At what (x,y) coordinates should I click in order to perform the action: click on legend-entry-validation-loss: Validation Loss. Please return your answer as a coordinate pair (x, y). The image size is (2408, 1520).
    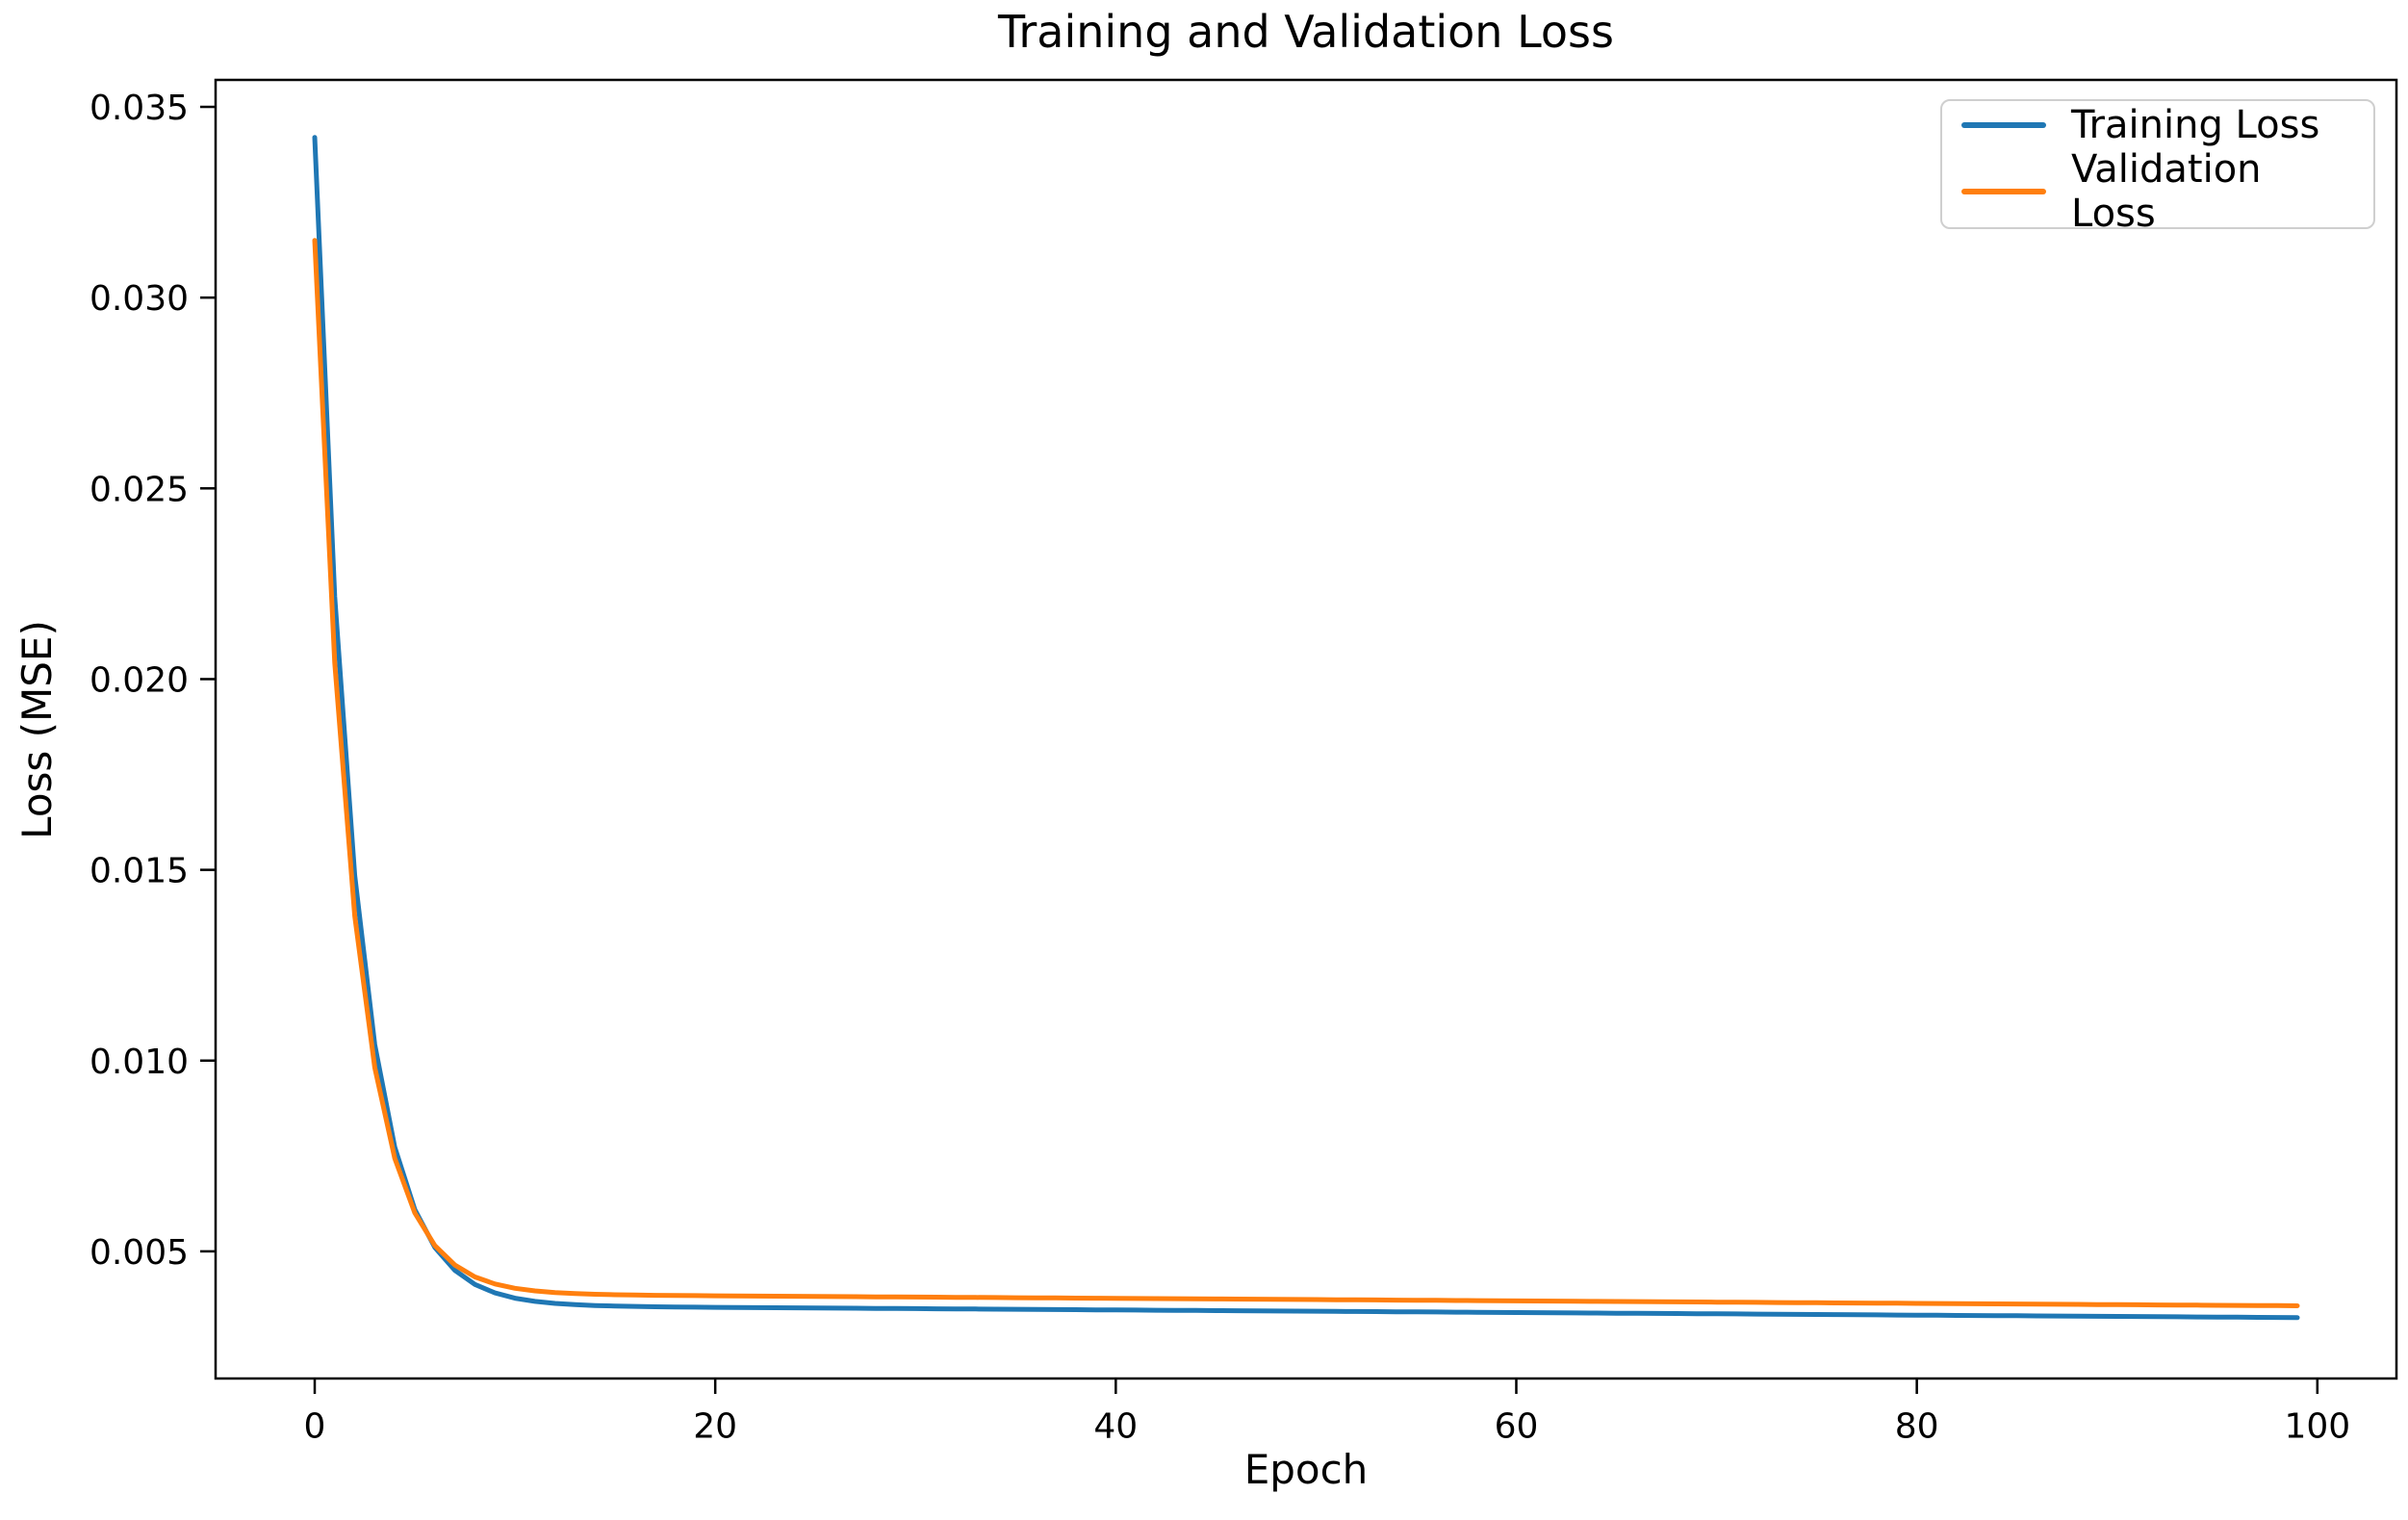
    Looking at the image, I should click on (2157, 192).